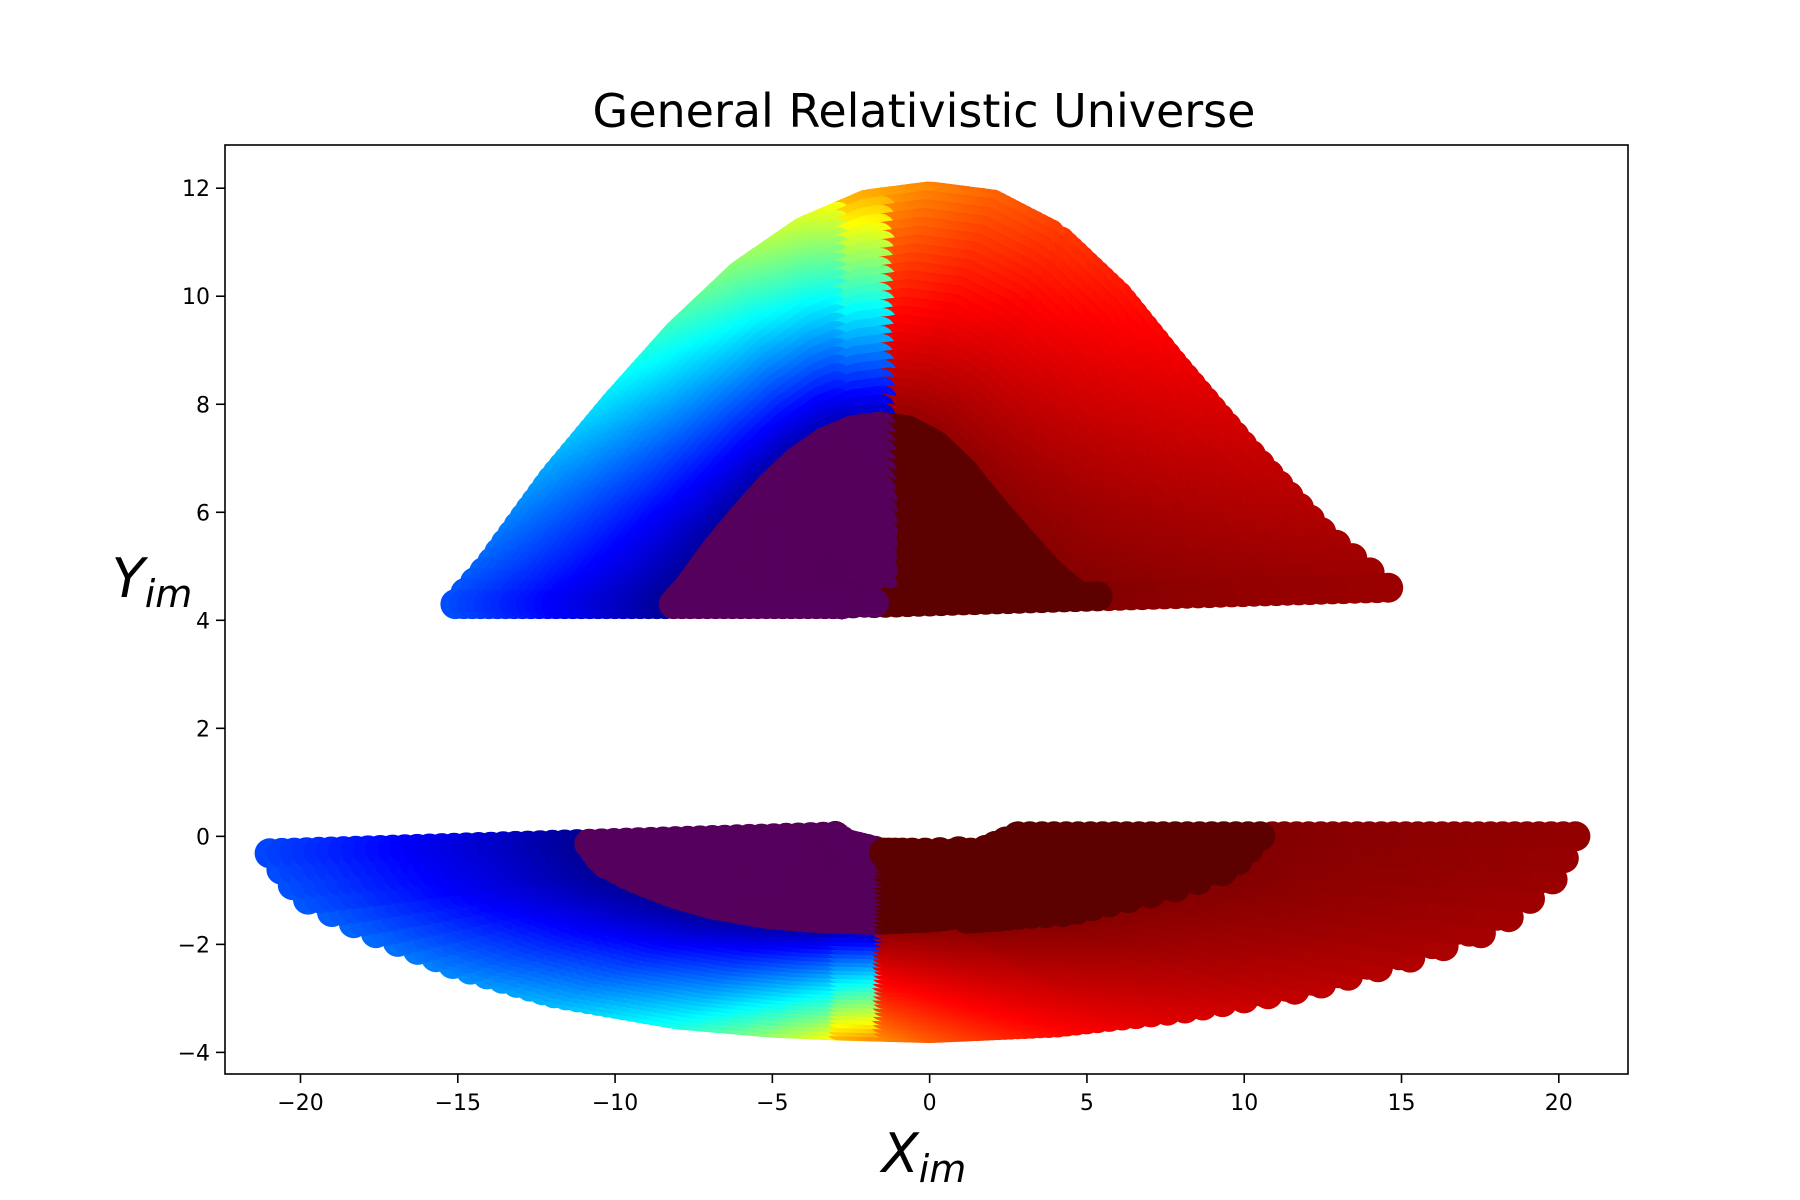 The height and width of the screenshot is (1200, 1800). I want to click on chart-title: General Relativistic Universe, so click(924, 111).